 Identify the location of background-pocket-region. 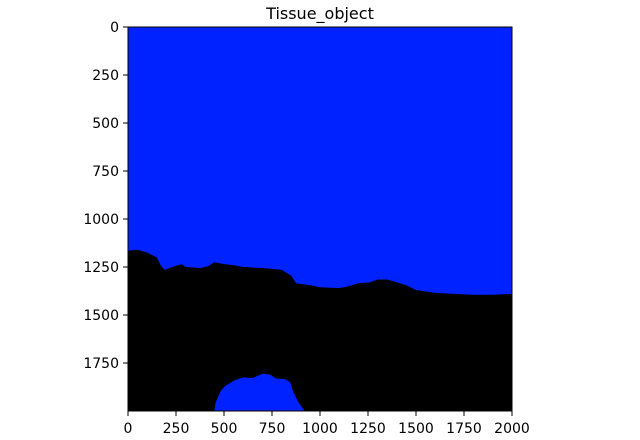
(259, 392).